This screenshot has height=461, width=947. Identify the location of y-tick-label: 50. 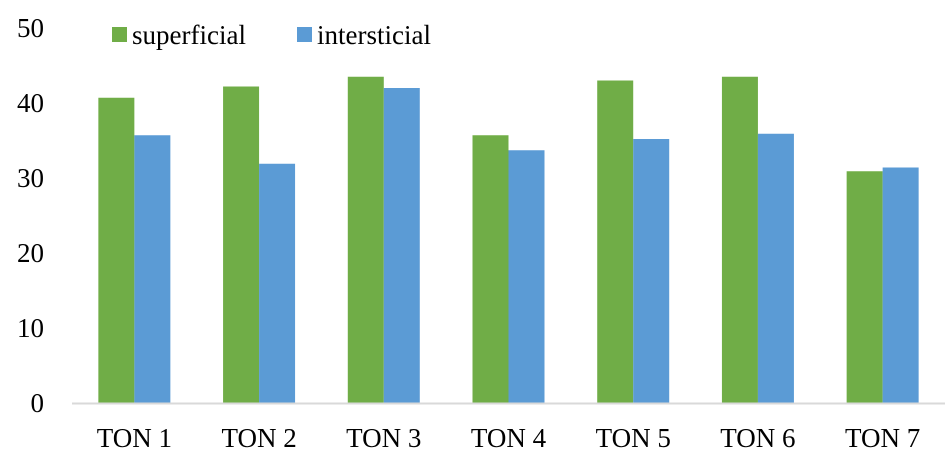
(30, 28).